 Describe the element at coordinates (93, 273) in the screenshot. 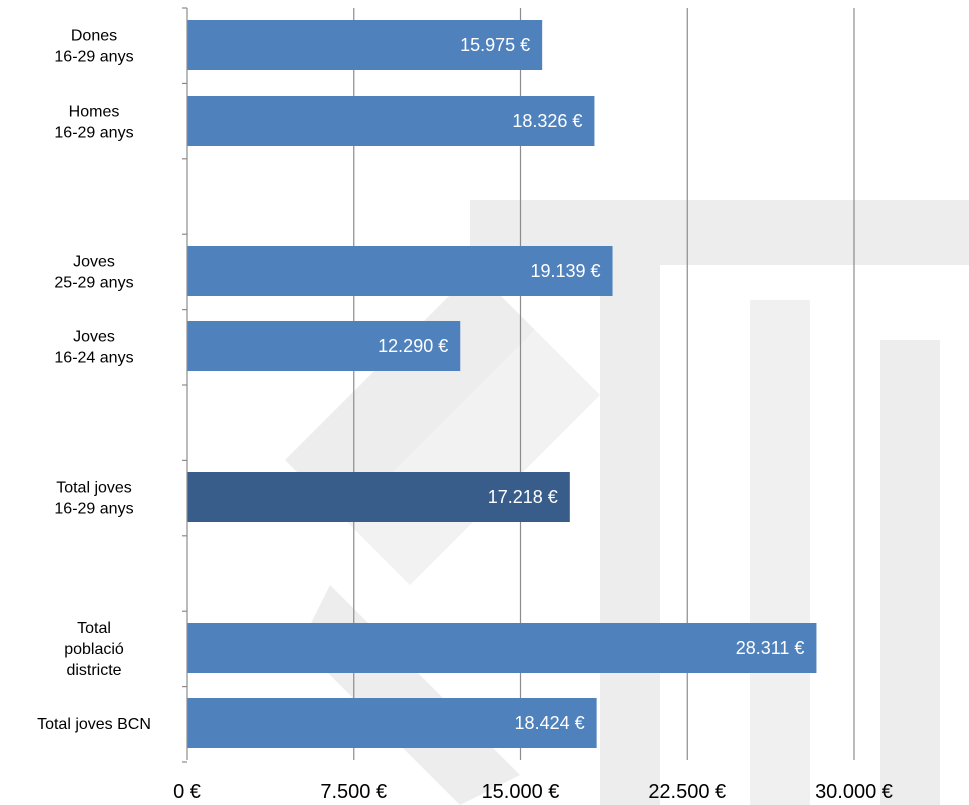

I see `category-label: Joves 25-29 anys` at that location.